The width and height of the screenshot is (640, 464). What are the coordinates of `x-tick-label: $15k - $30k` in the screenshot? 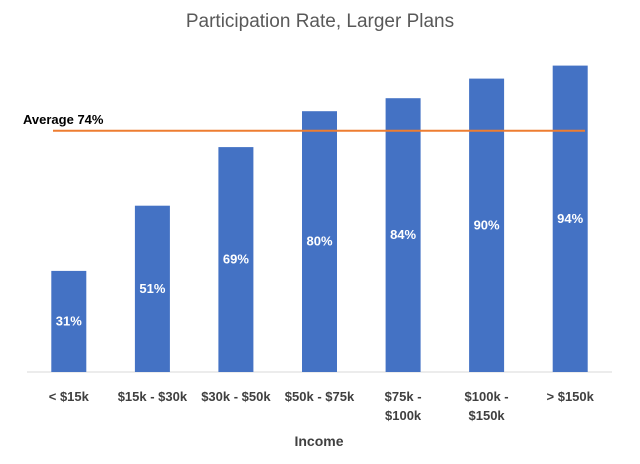 It's located at (153, 396).